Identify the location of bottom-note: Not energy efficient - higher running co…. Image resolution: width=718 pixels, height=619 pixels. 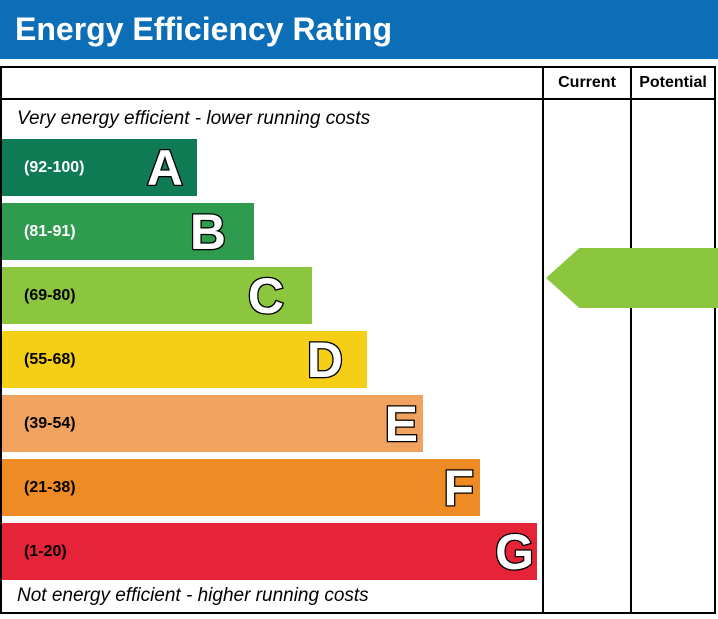
(193, 595).